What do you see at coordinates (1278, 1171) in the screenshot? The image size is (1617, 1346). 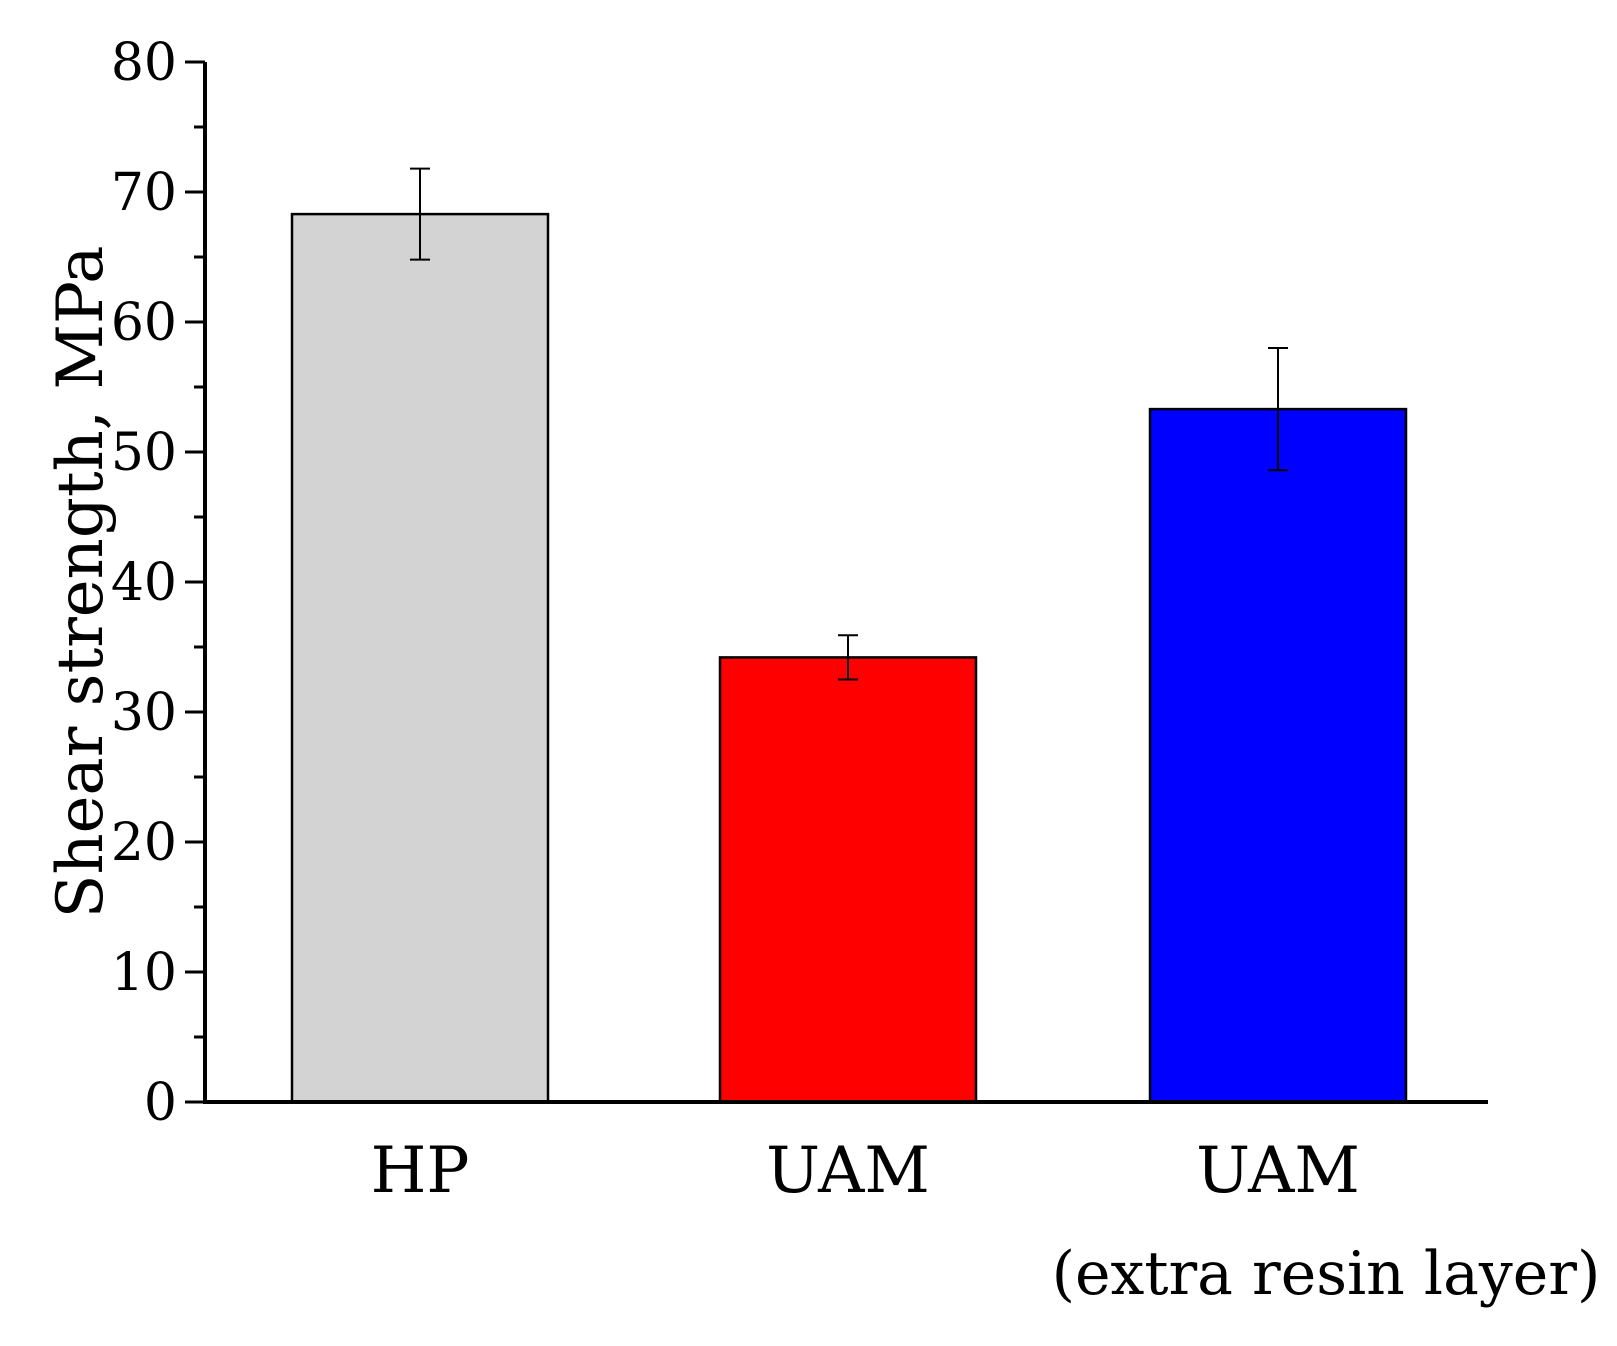 I see `x-tick-label-3: UAM` at bounding box center [1278, 1171].